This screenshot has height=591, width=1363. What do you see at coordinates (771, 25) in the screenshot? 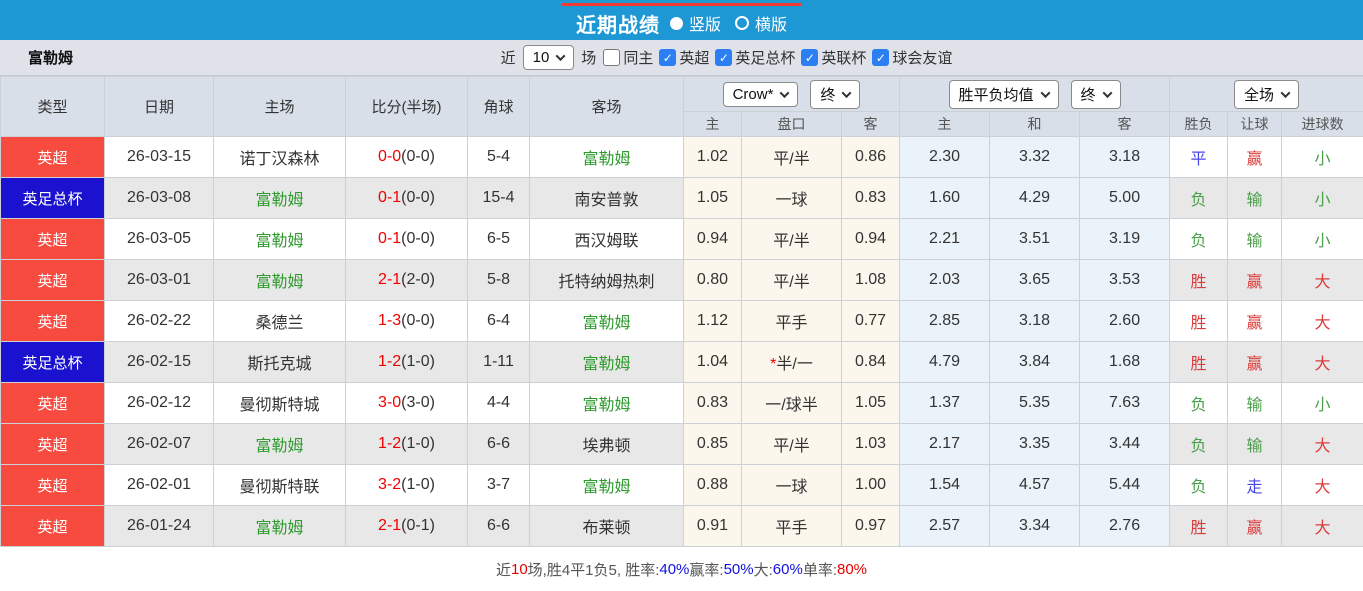
I see `radio-label: 横版` at bounding box center [771, 25].